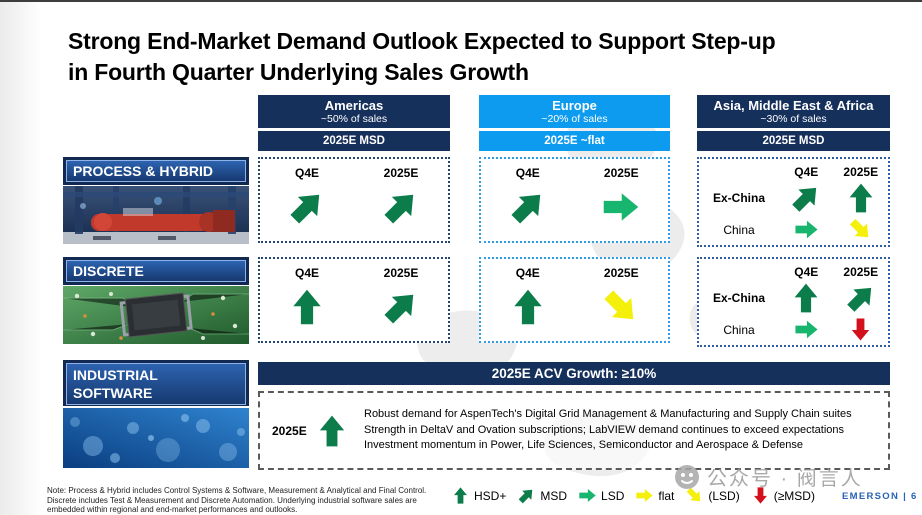 This screenshot has width=922, height=515. I want to click on legend-item-lsd: LSD, so click(601, 495).